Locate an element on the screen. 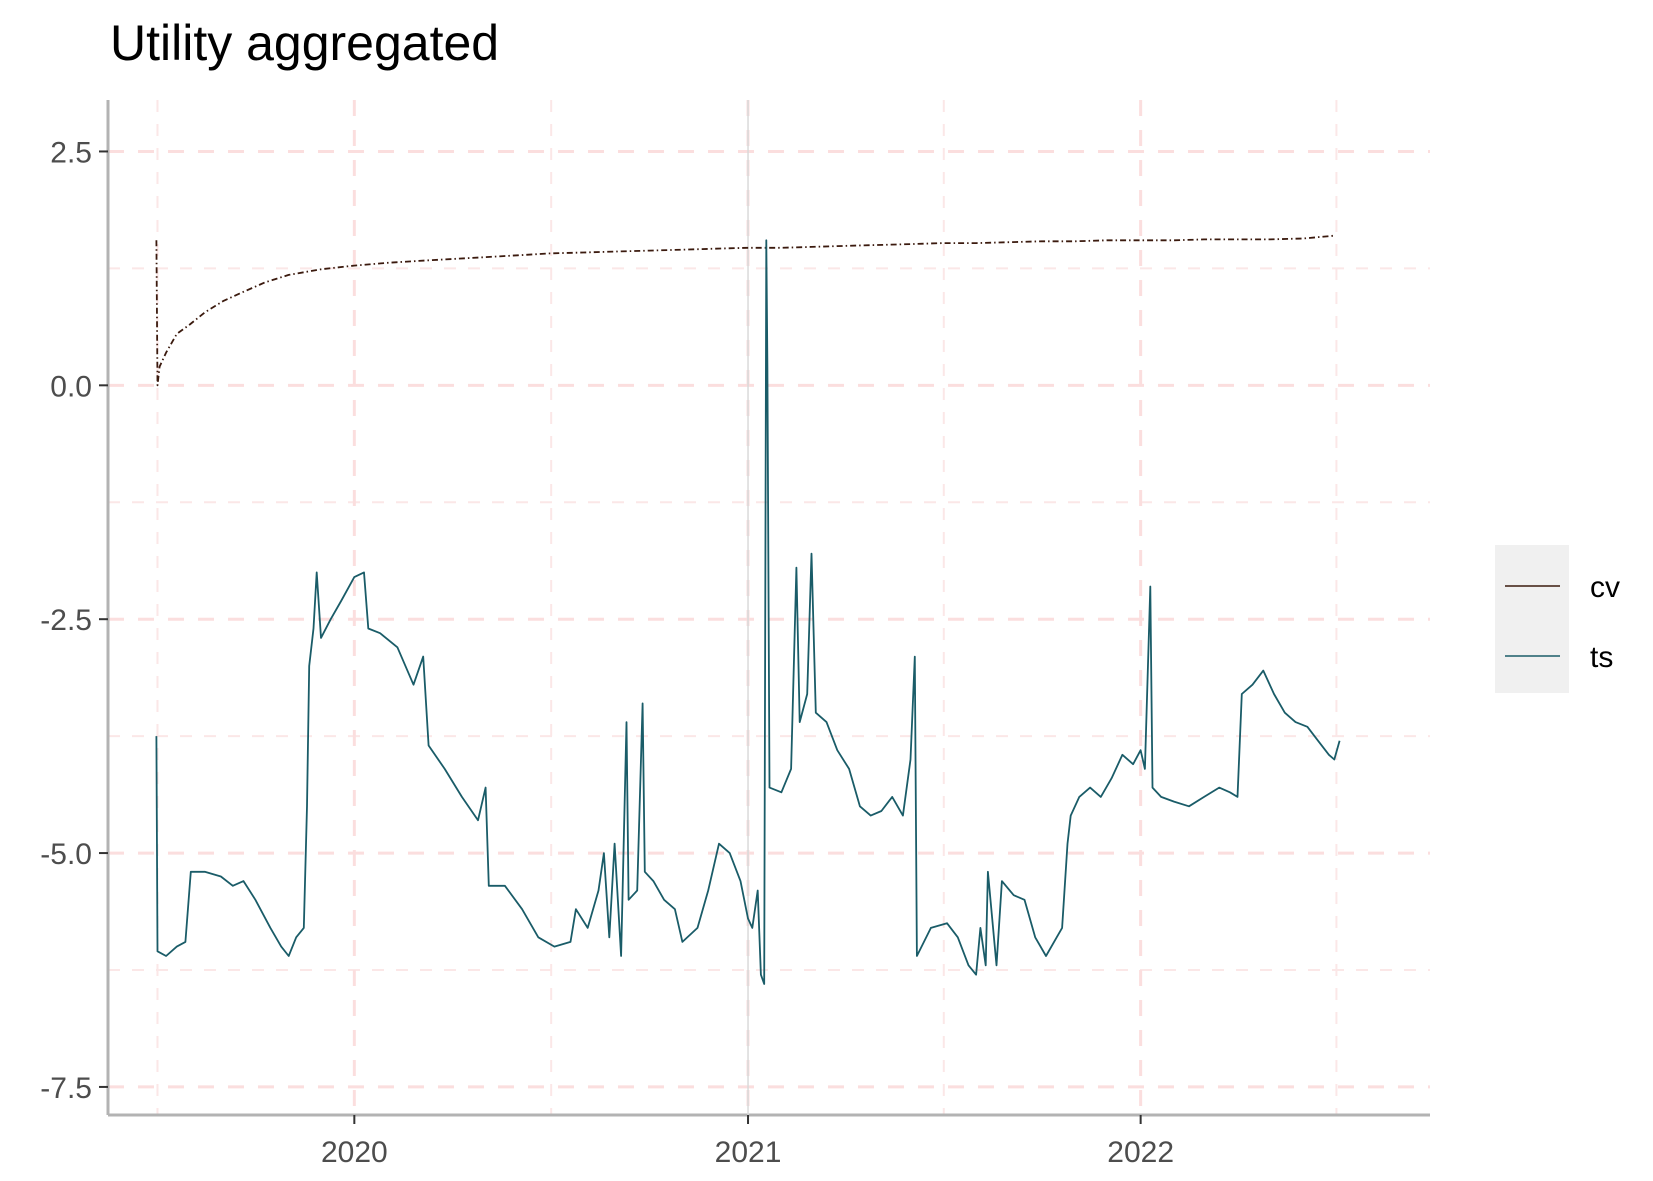  legend: cv ts is located at coordinates (1557, 619).